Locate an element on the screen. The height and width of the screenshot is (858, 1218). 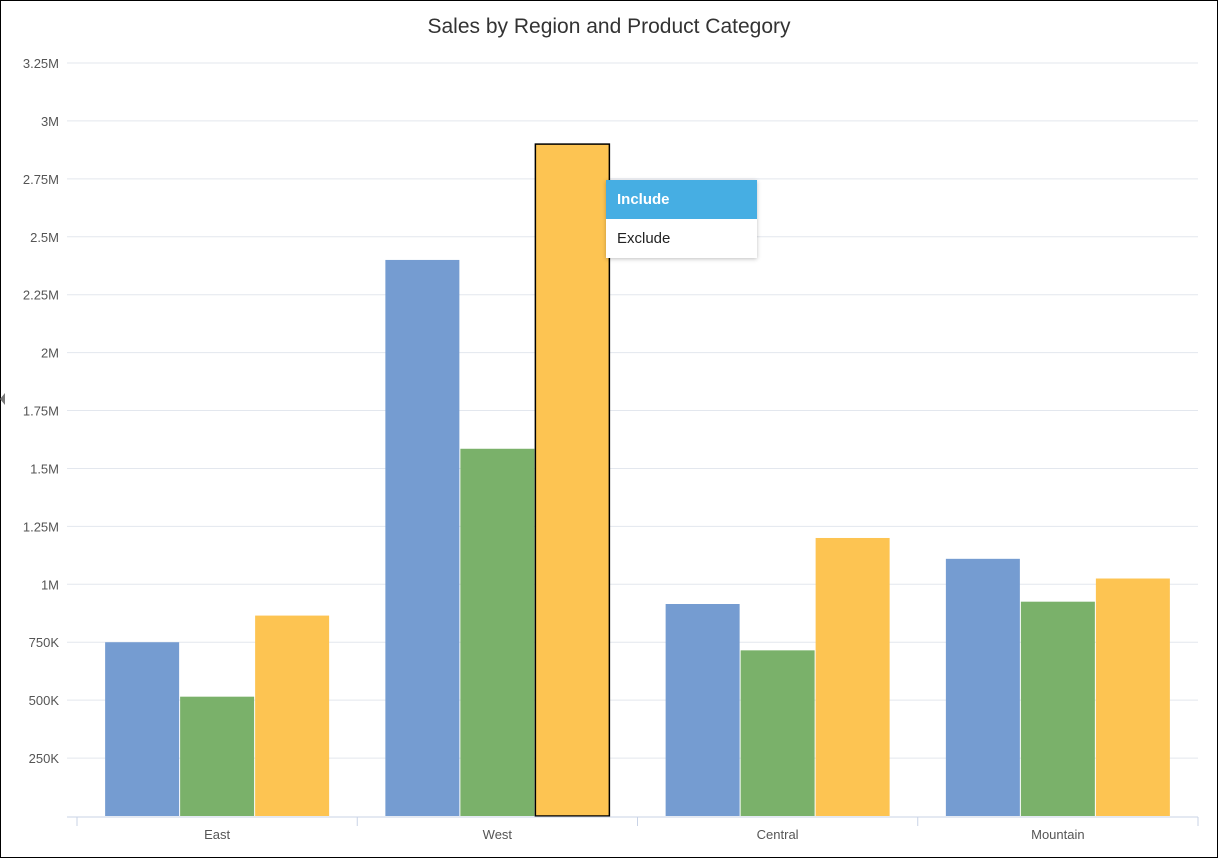
y-tick-label: 1.75M is located at coordinates (41, 411).